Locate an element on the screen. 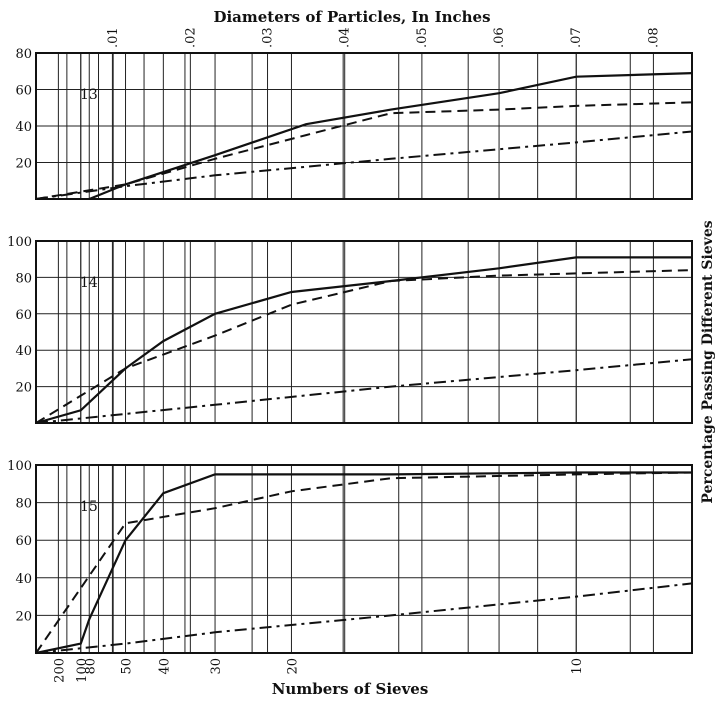  top-tick-label: .01 is located at coordinates (113, 37).